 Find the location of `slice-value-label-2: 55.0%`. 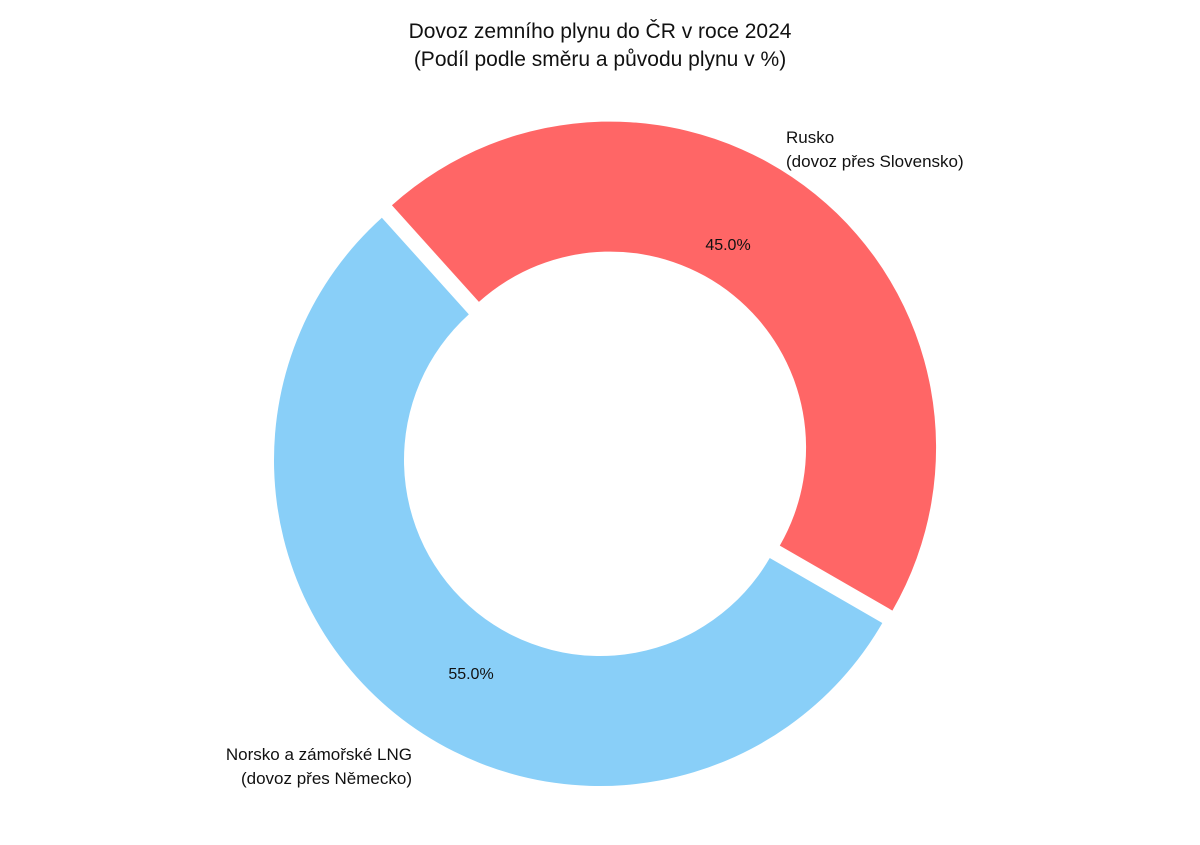

slice-value-label-2: 55.0% is located at coordinates (470, 674).